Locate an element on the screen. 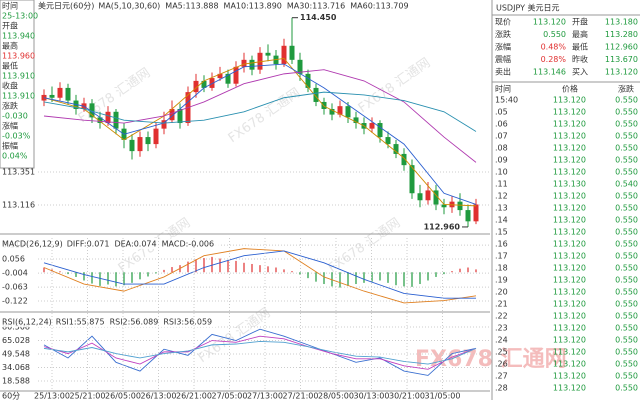  legend-text: MA30:113.716 is located at coordinates (316, 6).